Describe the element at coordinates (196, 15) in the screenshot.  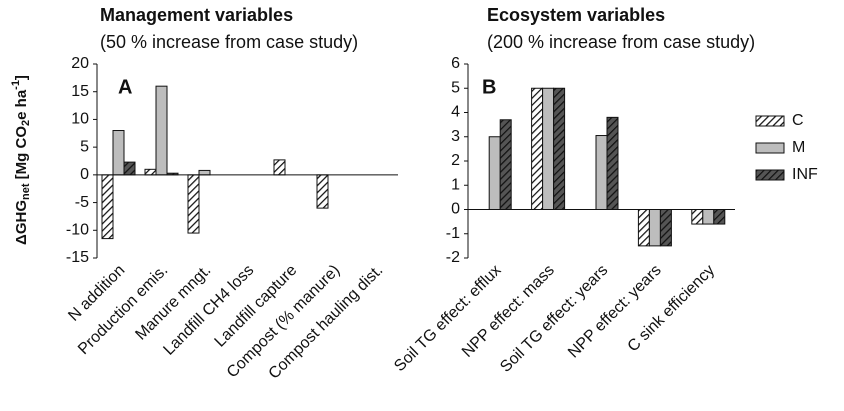
I see `chart-title: Management variables` at that location.